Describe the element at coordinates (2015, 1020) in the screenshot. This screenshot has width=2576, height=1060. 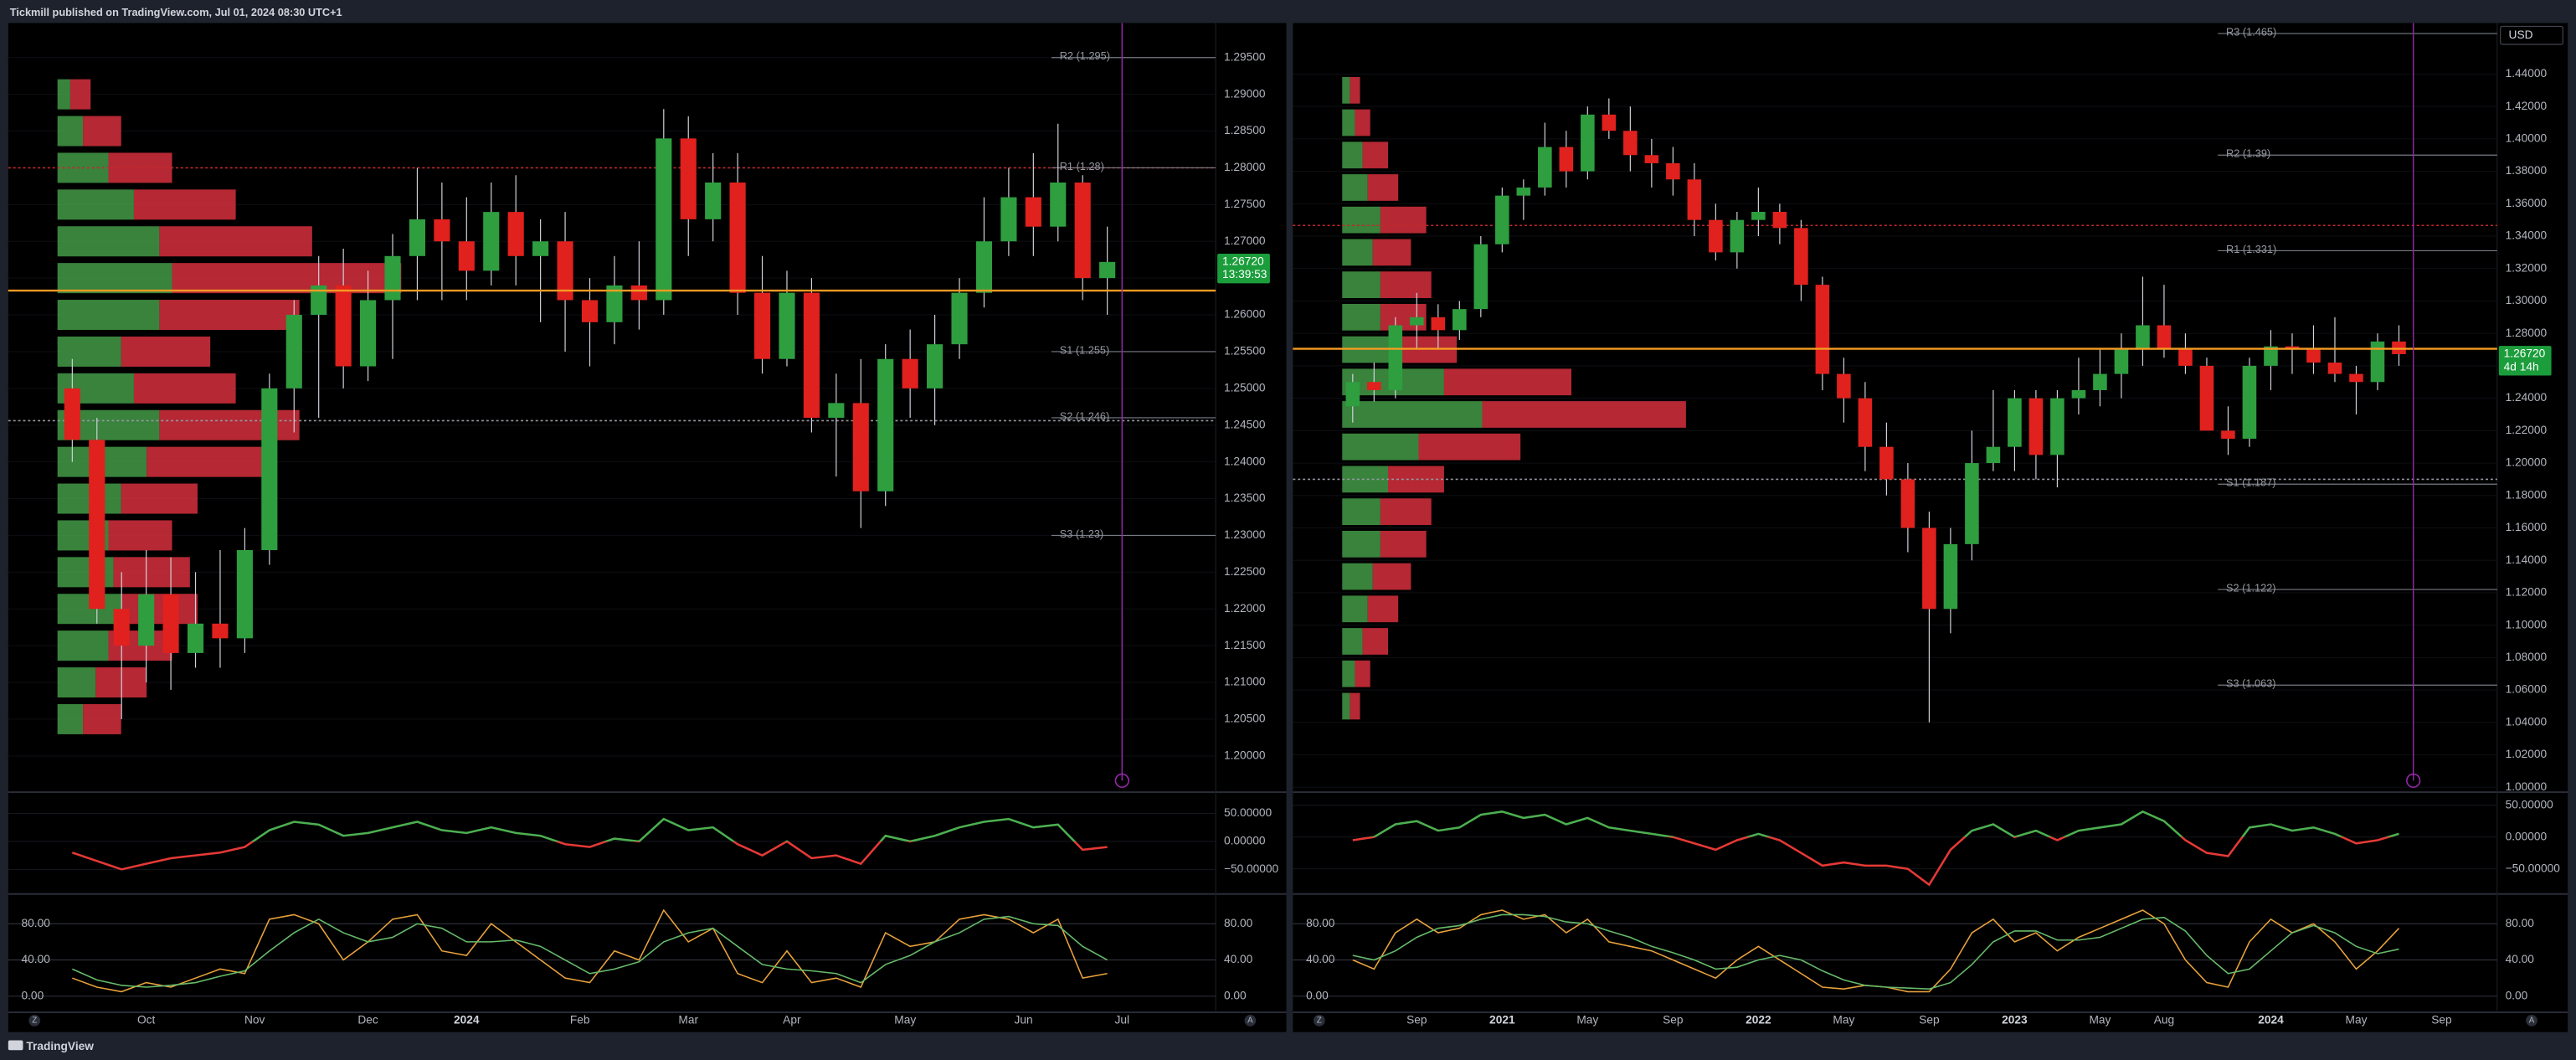
I see `x-tick-label: 2023` at that location.